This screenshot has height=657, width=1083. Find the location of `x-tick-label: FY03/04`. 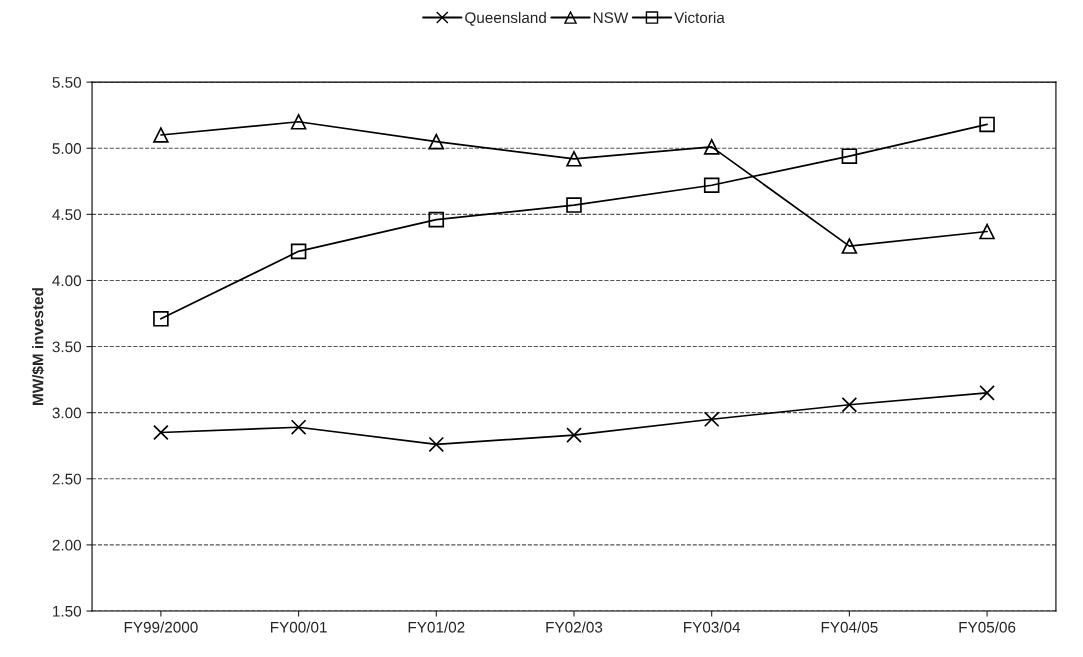

x-tick-label: FY03/04 is located at coordinates (712, 627).